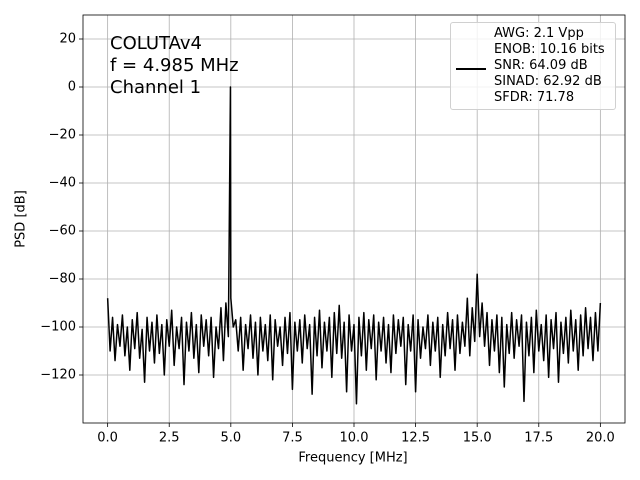  I want to click on legend-handle, so click(471, 69).